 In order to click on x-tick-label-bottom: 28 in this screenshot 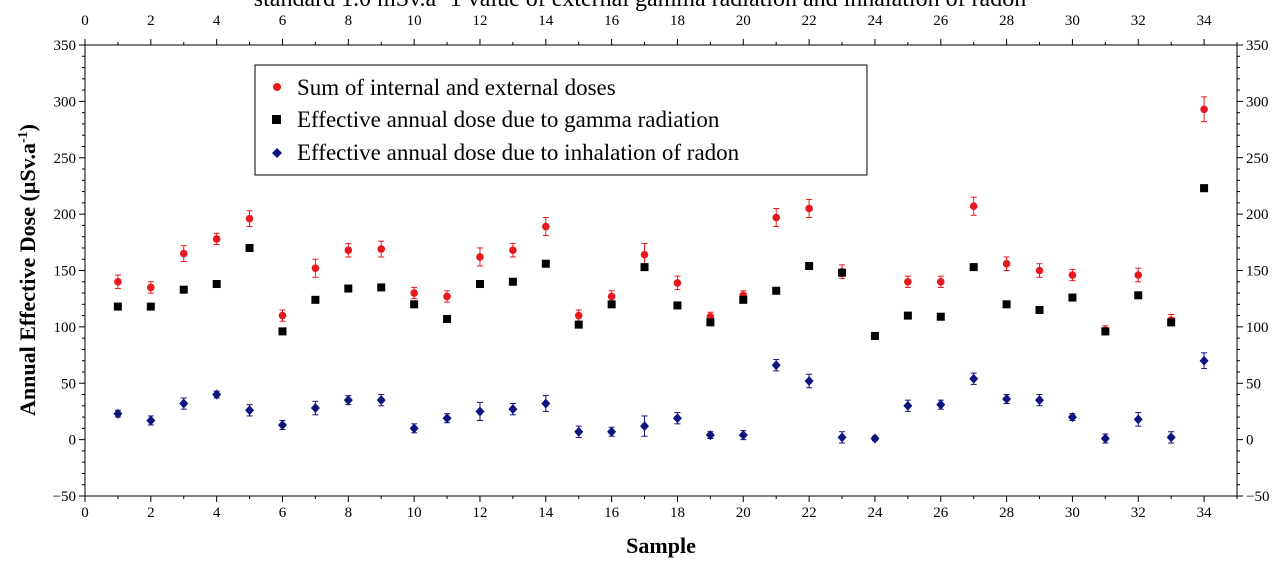, I will do `click(1006, 513)`.